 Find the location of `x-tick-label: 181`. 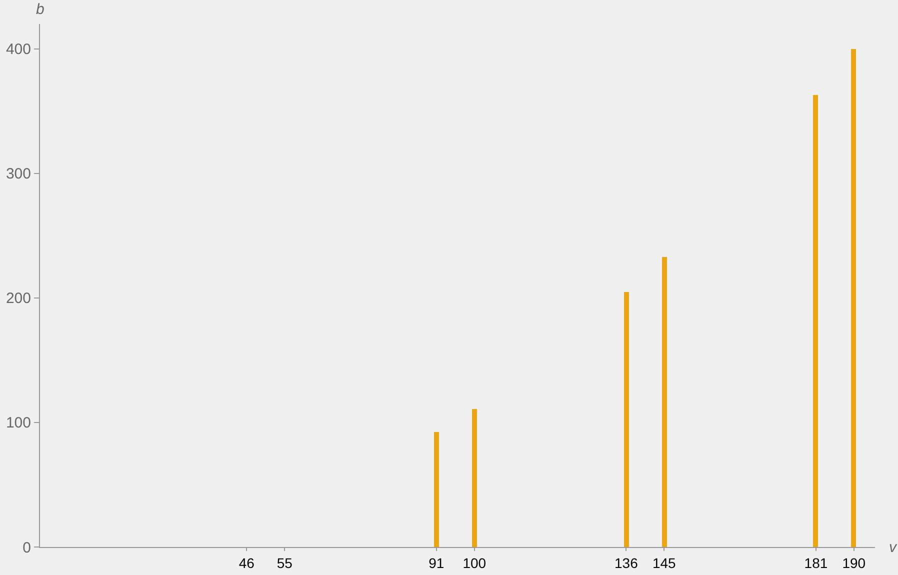

x-tick-label: 181 is located at coordinates (816, 562).